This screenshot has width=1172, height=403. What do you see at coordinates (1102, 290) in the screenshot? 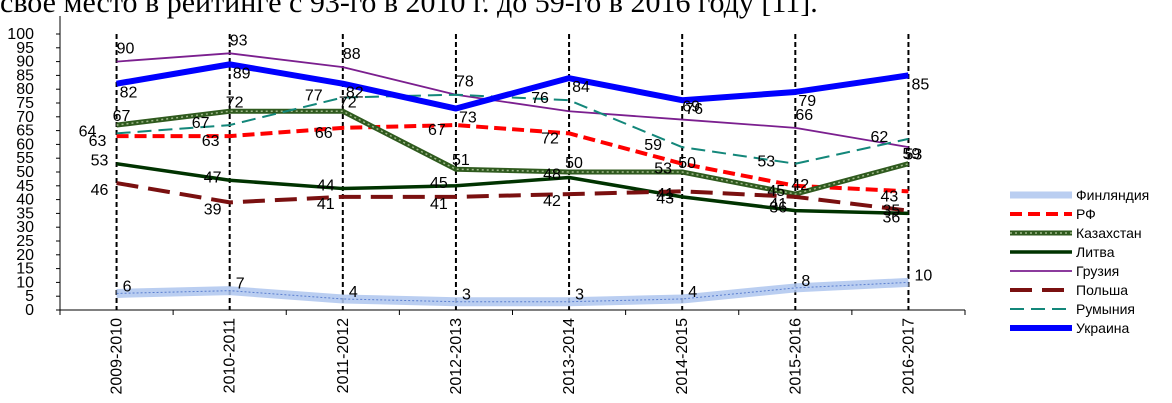
I see `legend-label: Польша` at bounding box center [1102, 290].